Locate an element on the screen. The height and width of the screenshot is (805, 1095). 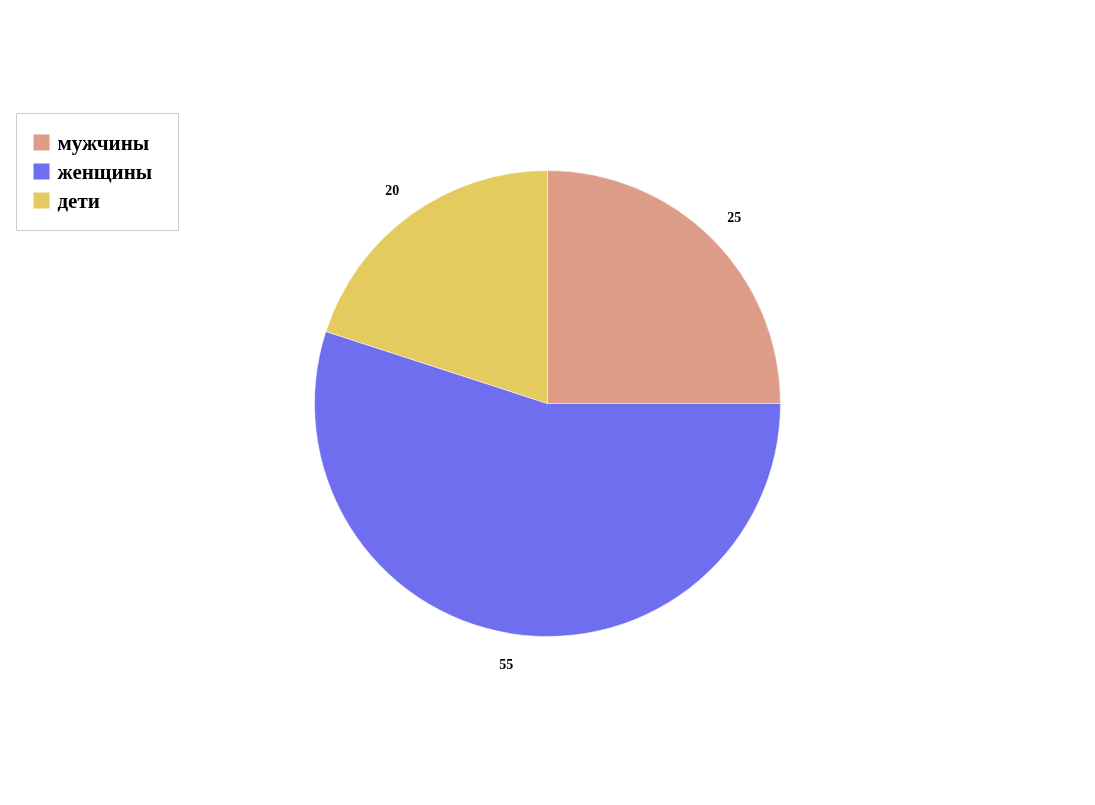
legend-label: женщины is located at coordinates (105, 171).